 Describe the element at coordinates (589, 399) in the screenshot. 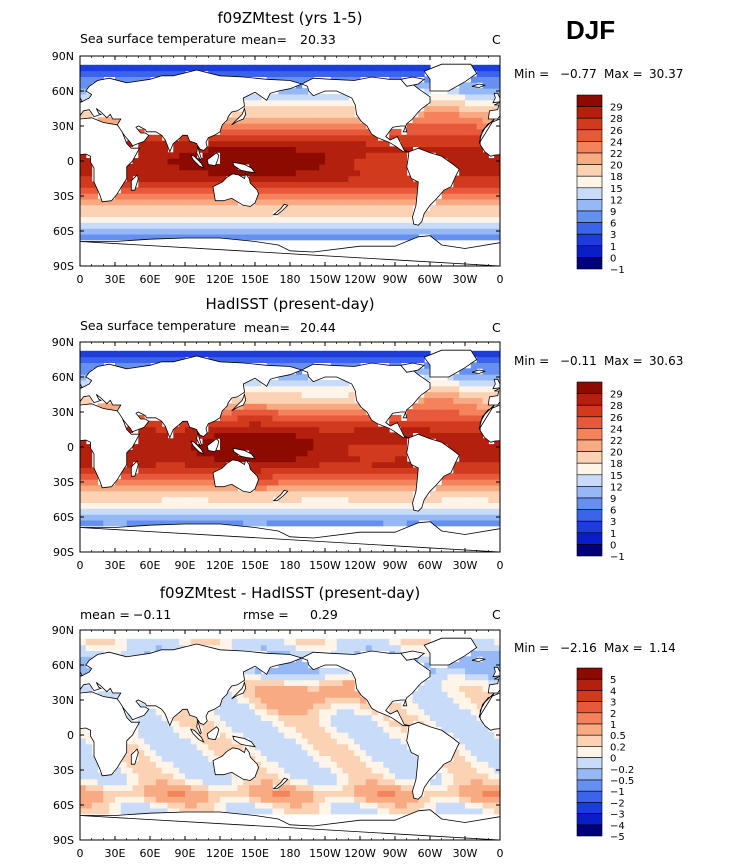

I see `colorbar-box` at that location.